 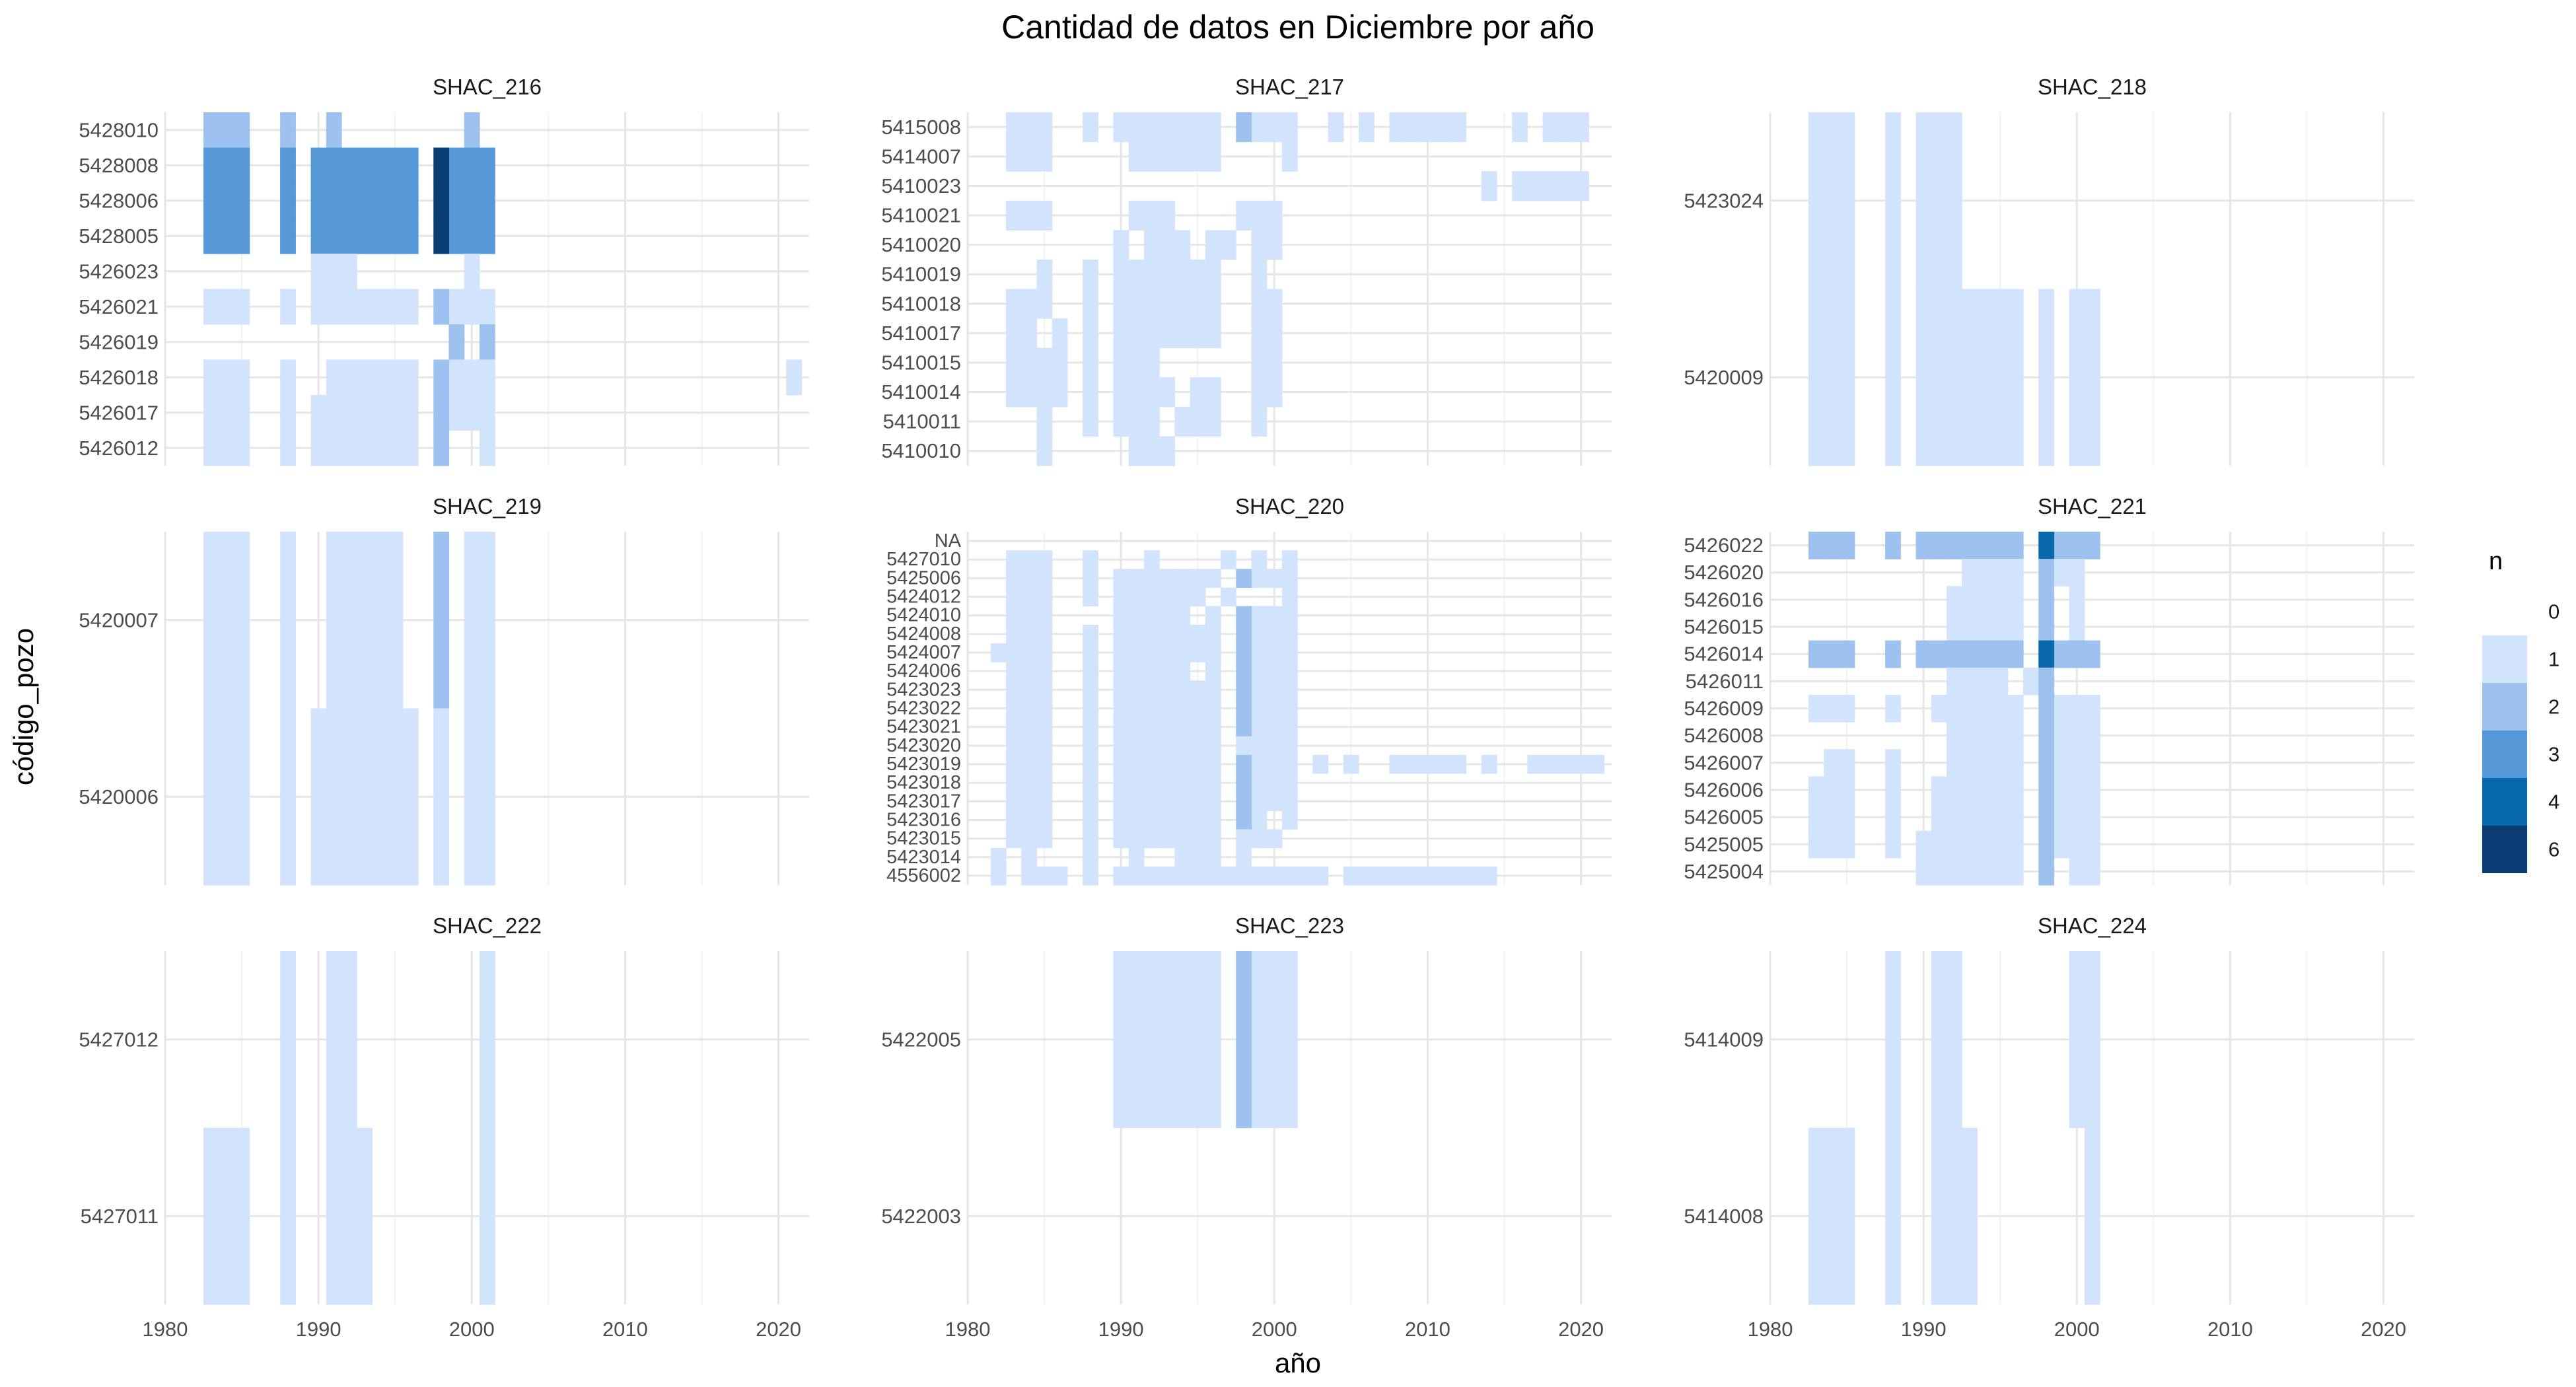 I want to click on y-tick-label: 5414007, so click(x=921, y=156).